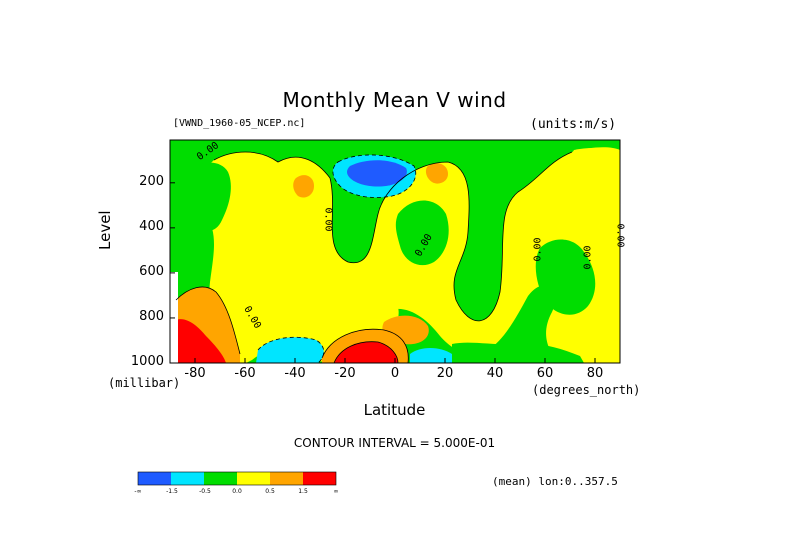  Describe the element at coordinates (595, 194) in the screenshot. I see `region-yellow-right` at that location.